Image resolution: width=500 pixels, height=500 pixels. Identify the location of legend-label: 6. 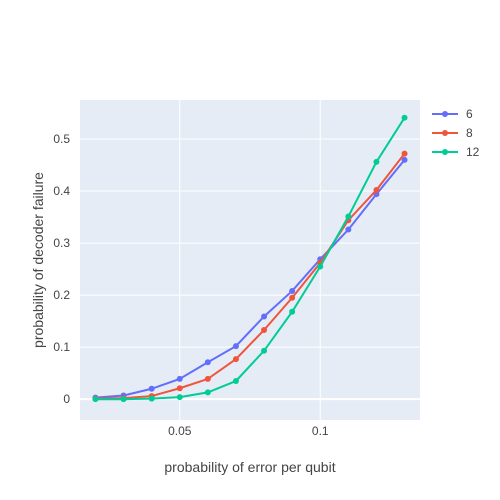
(469, 114).